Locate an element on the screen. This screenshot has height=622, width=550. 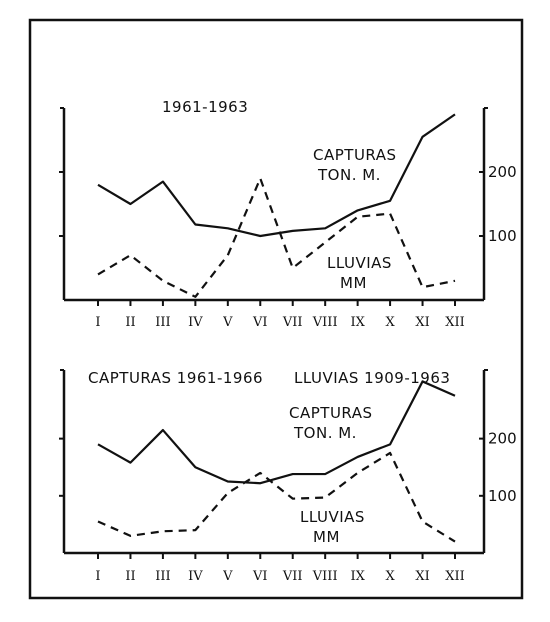
chart-title-title: 1961-1963 is located at coordinates (205, 107).